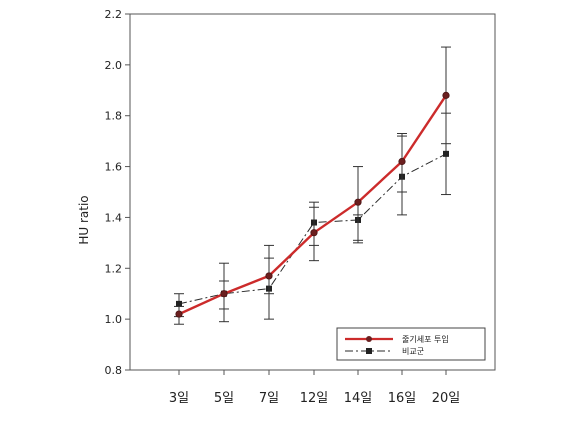 The height and width of the screenshot is (435, 580). I want to click on legend-marker-control, so click(369, 351).